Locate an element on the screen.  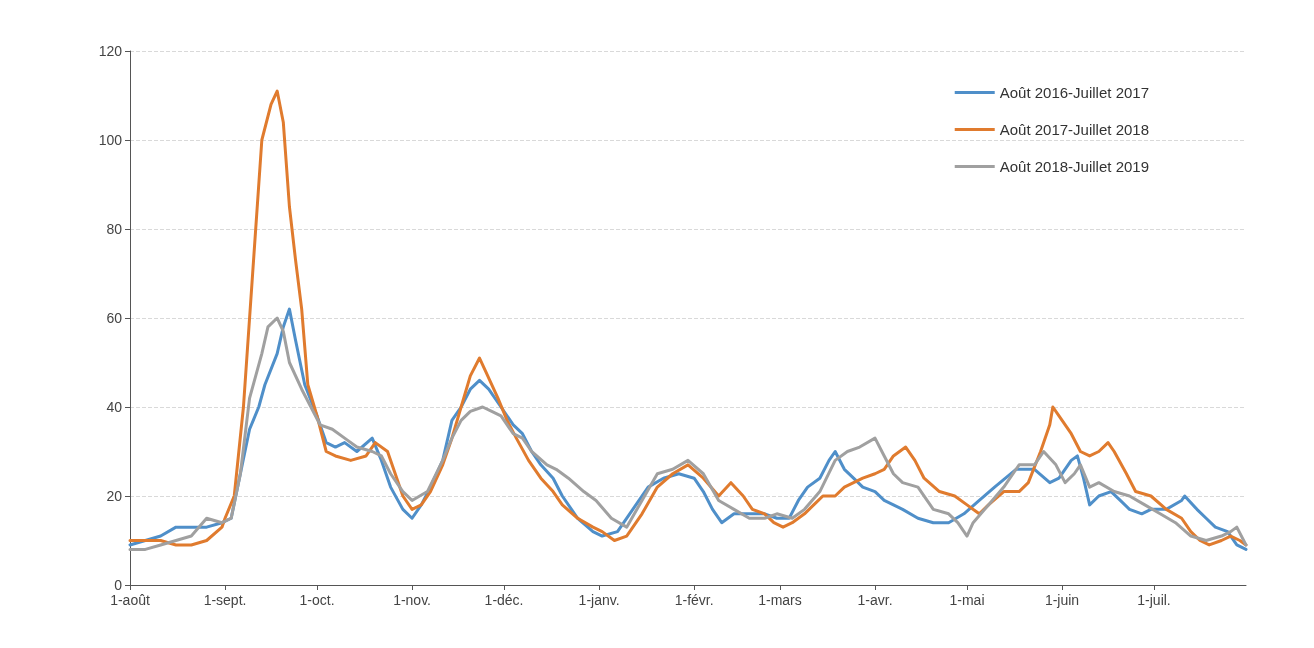
y-tick-label: 120 is located at coordinates (110, 51).